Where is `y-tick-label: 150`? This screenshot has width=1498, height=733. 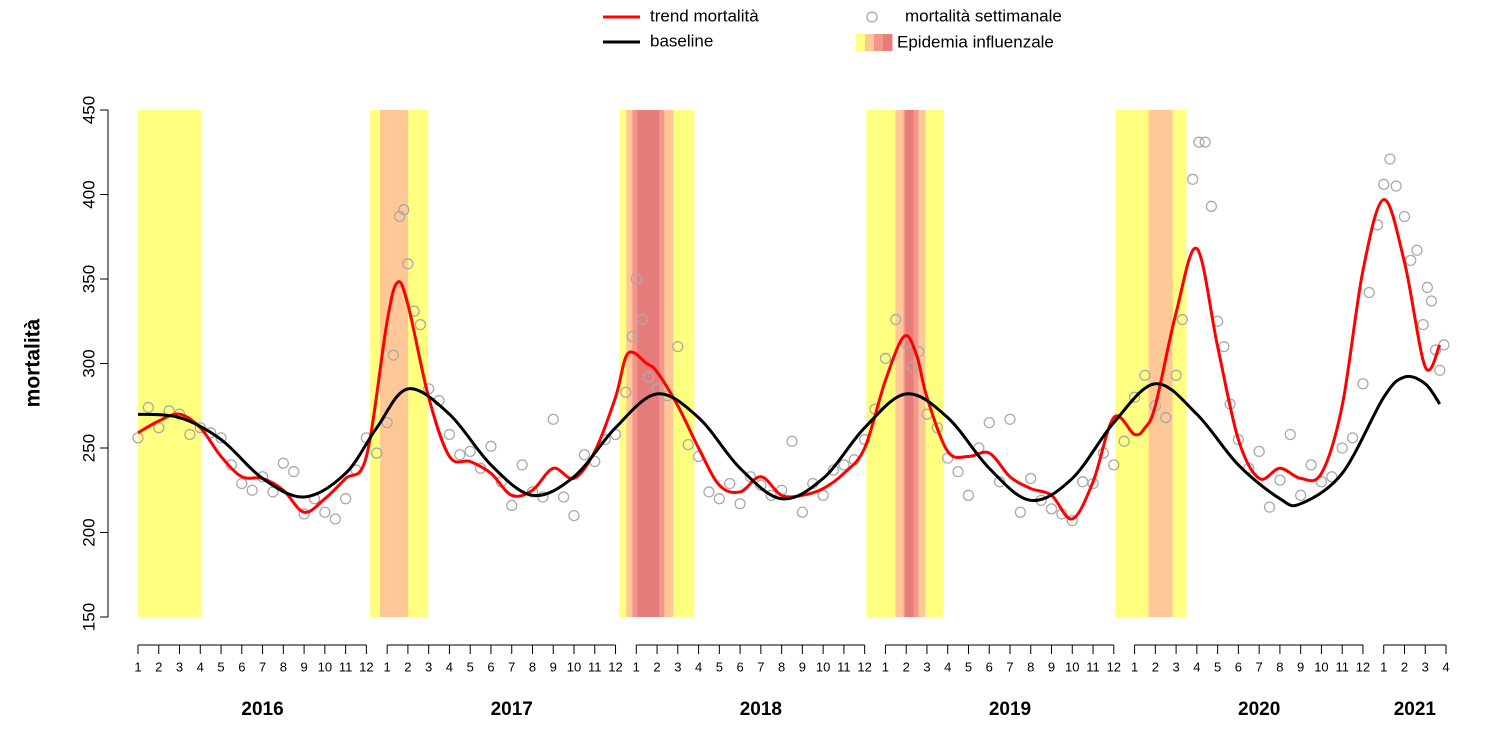 y-tick-label: 150 is located at coordinates (88, 617).